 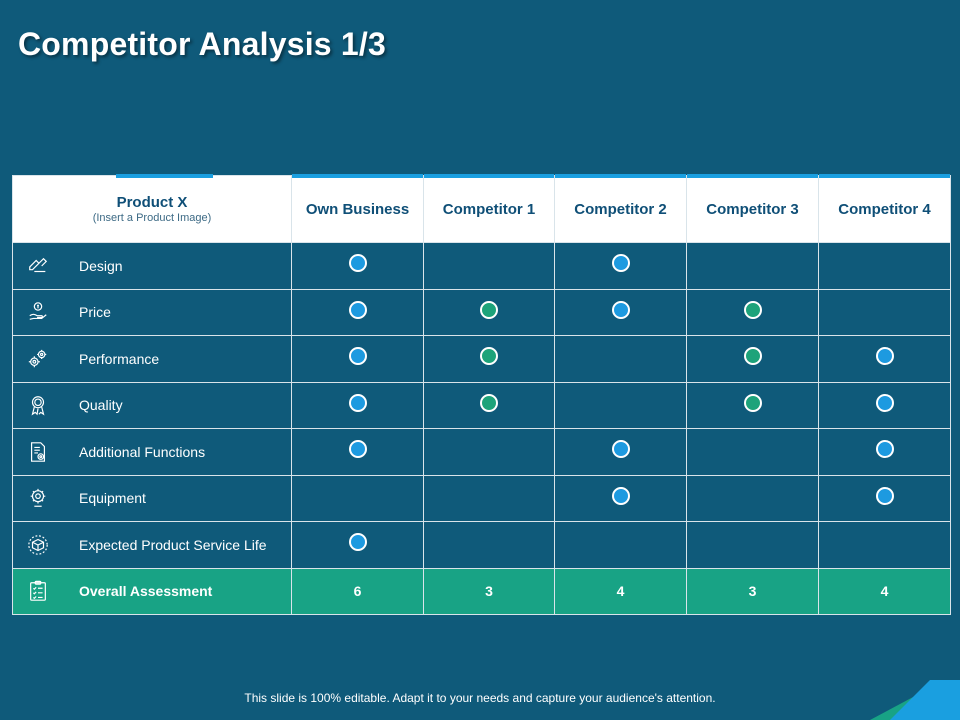 I want to click on gears-icon, so click(x=38, y=359).